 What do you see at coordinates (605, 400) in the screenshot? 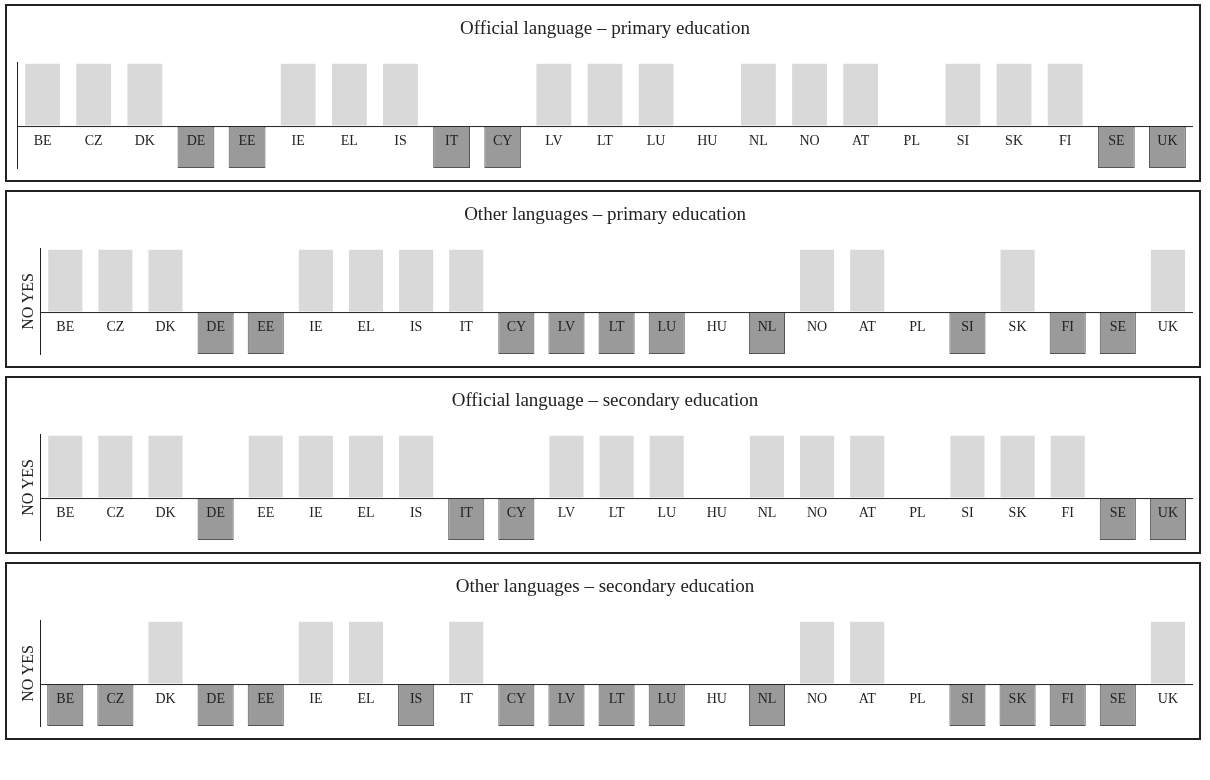
I see `chart-title: Official language – secondary education` at bounding box center [605, 400].